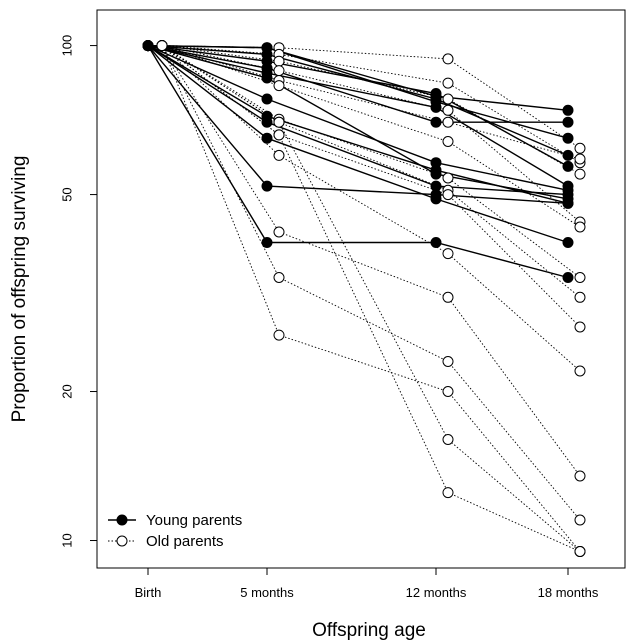 The width and height of the screenshot is (638, 644). I want to click on y-tick-label: 50, so click(67, 194).